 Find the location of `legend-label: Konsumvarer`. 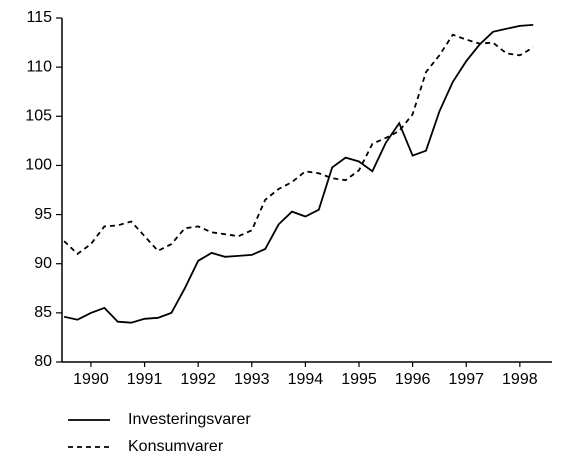

legend-label: Konsumvarer is located at coordinates (176, 446).